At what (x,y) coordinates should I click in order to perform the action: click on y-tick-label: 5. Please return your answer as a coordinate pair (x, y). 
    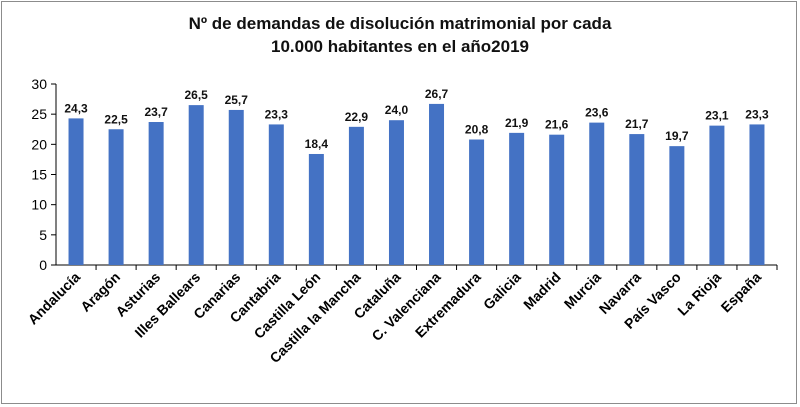
    Looking at the image, I should click on (43, 235).